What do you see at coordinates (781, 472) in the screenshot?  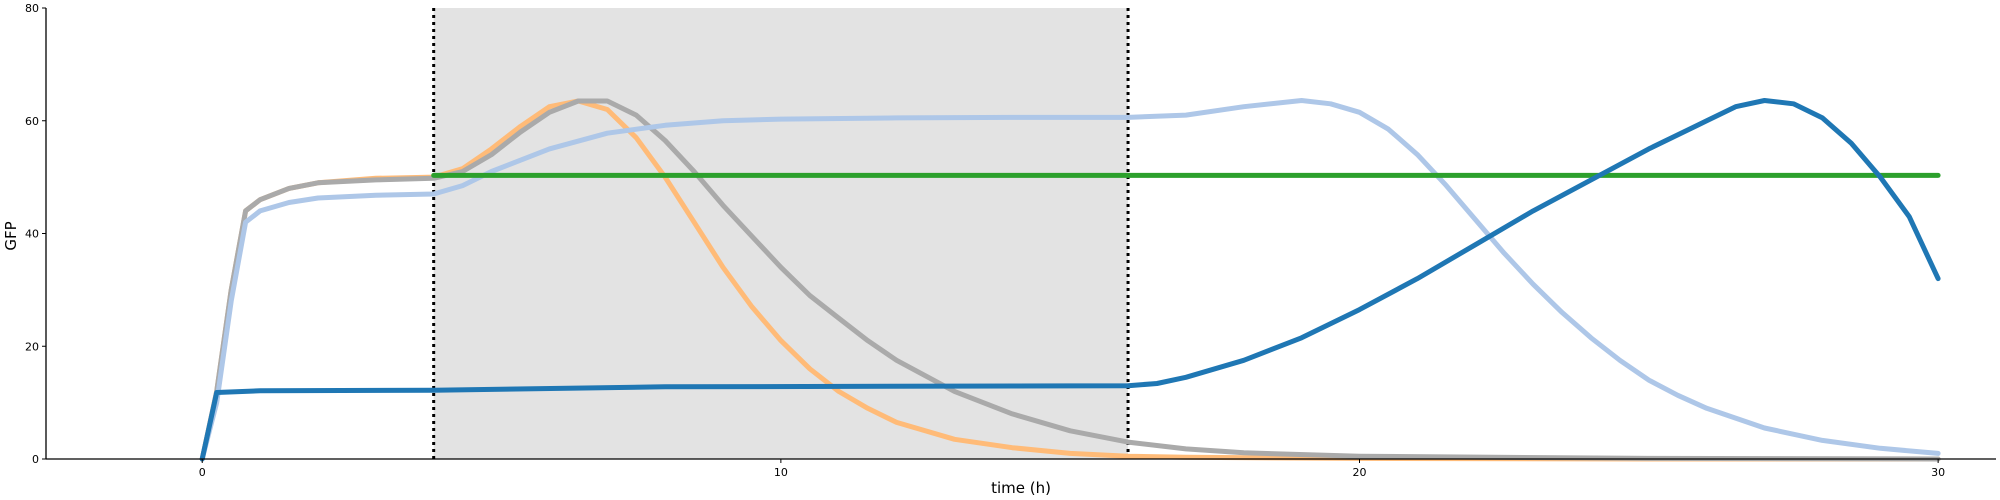 I see `x-tick-label: 10` at bounding box center [781, 472].